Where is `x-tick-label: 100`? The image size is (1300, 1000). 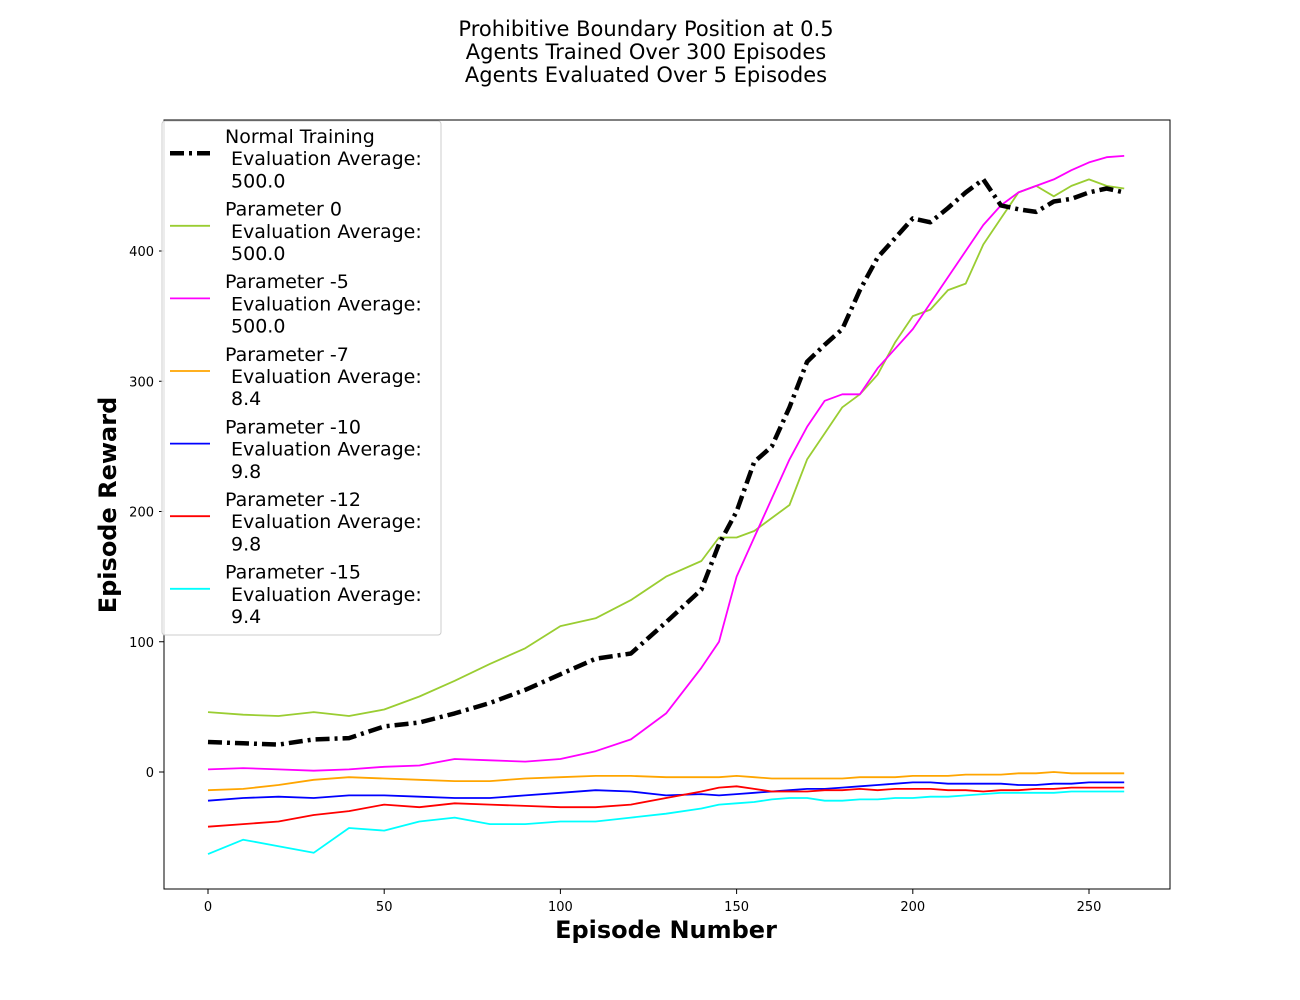 x-tick-label: 100 is located at coordinates (560, 907).